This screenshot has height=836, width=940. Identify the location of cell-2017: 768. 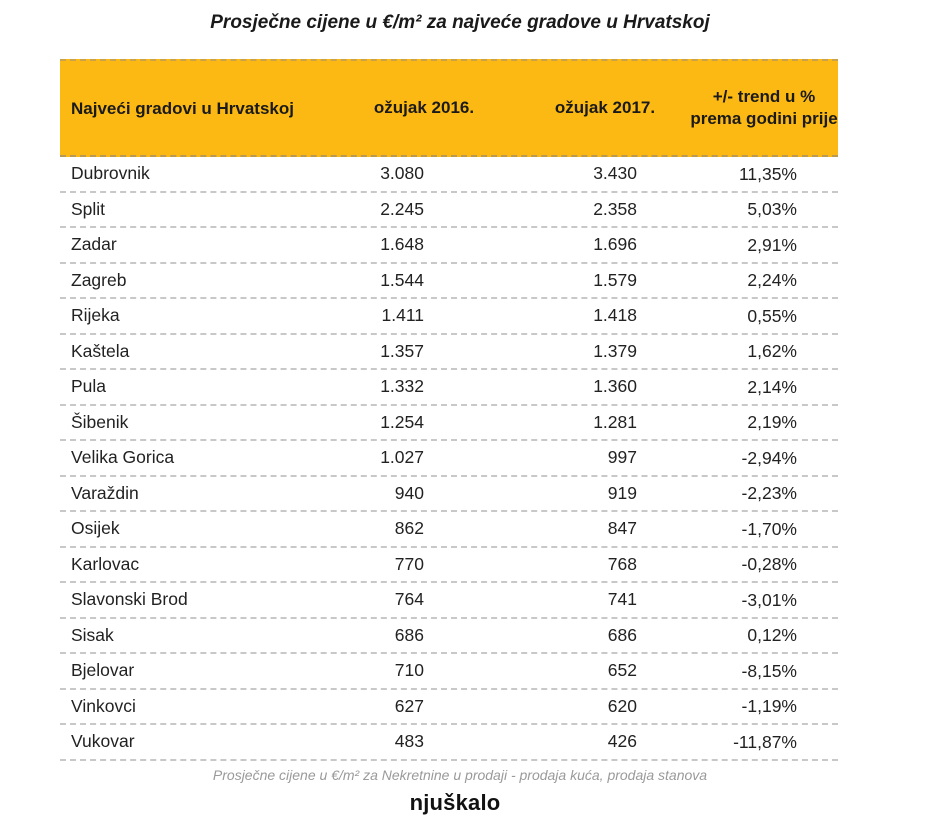
(622, 563).